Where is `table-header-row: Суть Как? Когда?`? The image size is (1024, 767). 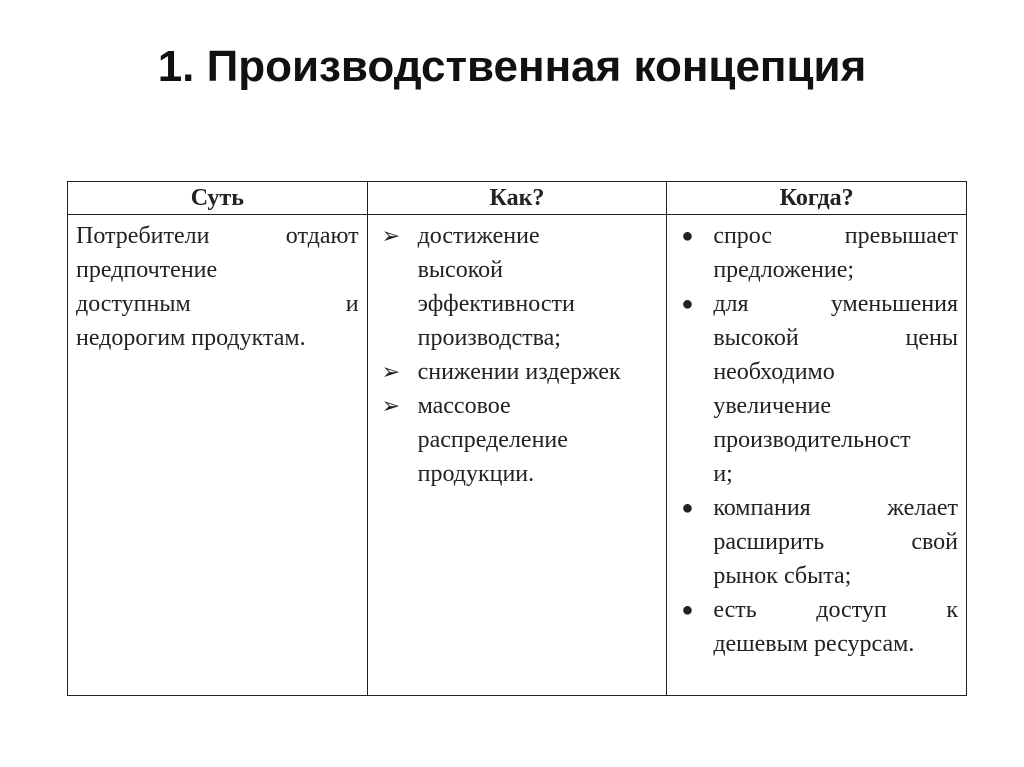
table-header-row: Суть Как? Когда? is located at coordinates (517, 198).